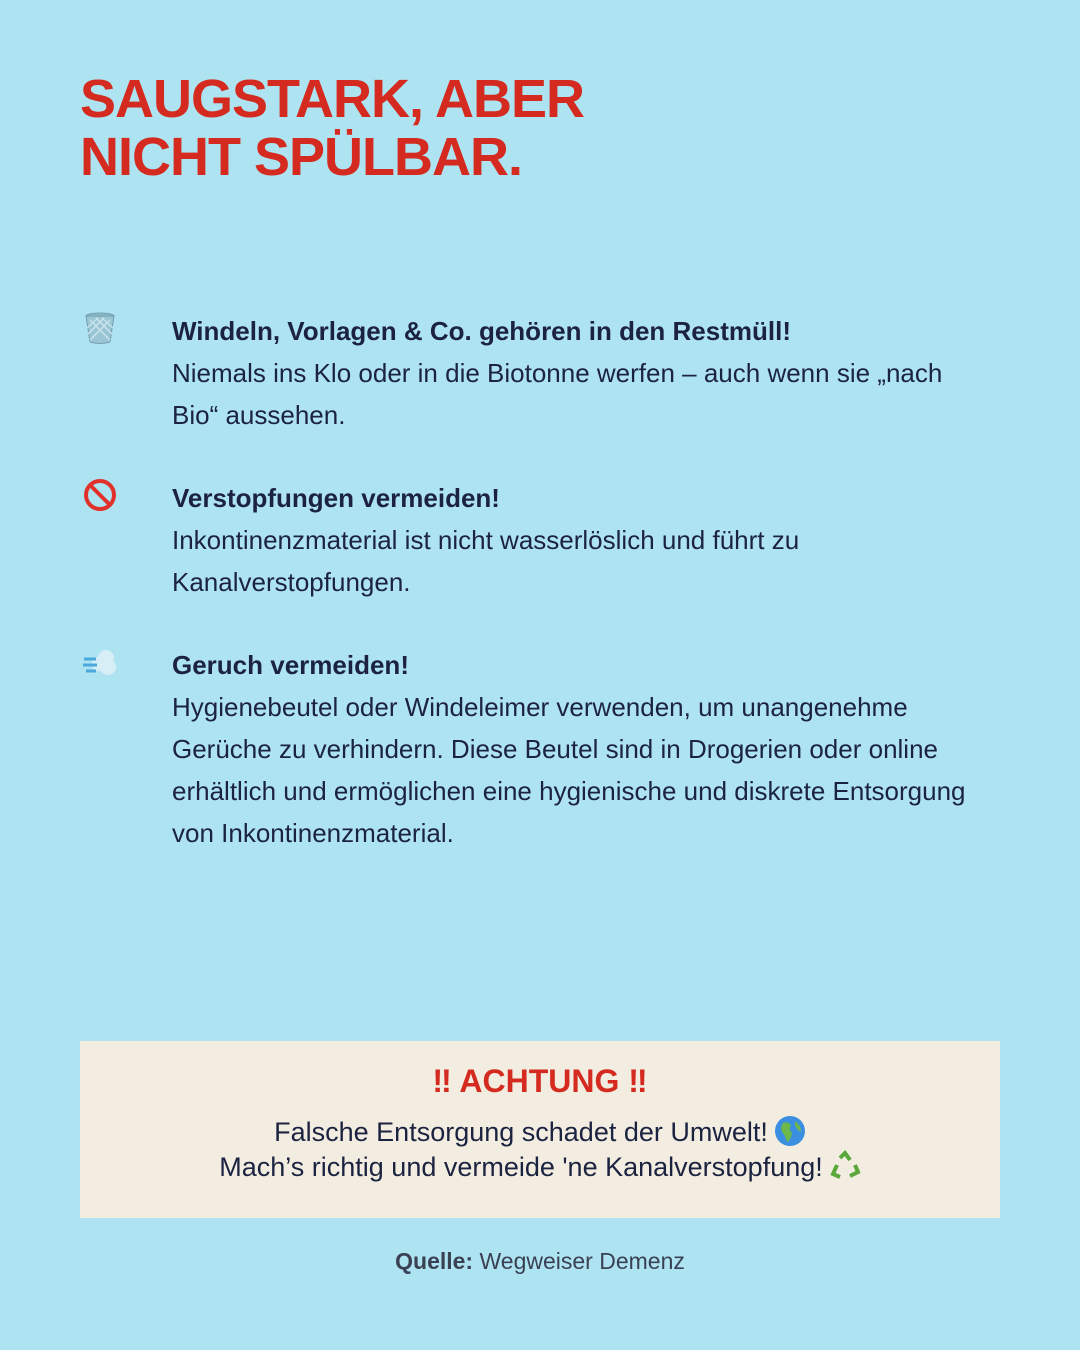 The image size is (1080, 1350). I want to click on wastebasket-icon, so click(100, 328).